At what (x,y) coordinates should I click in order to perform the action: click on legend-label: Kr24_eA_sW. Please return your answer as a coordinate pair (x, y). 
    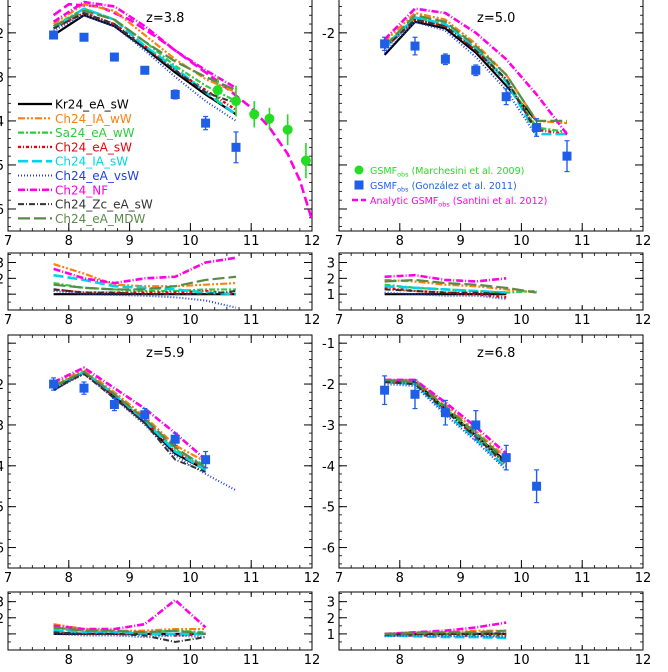
    Looking at the image, I should click on (92, 105).